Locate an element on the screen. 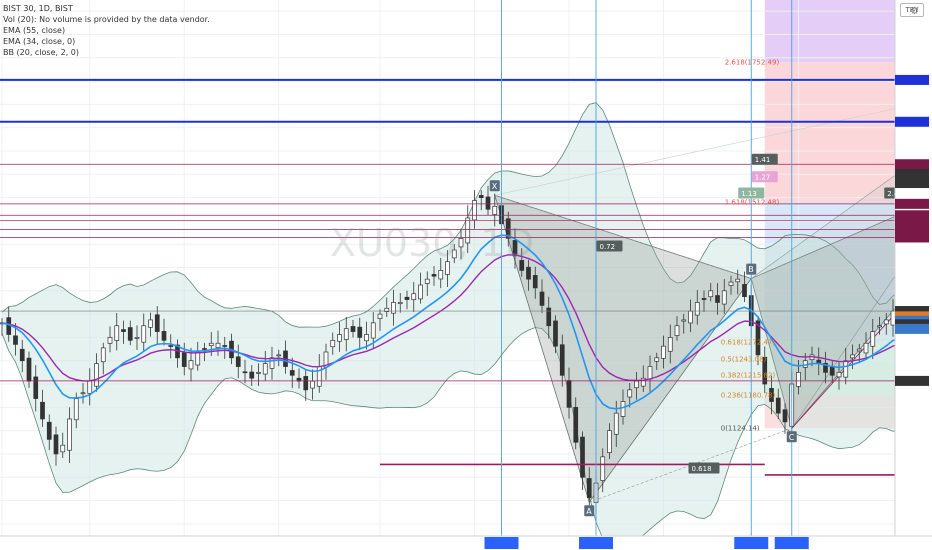  ema55-legend: EMA (55, close) is located at coordinates (34, 30).